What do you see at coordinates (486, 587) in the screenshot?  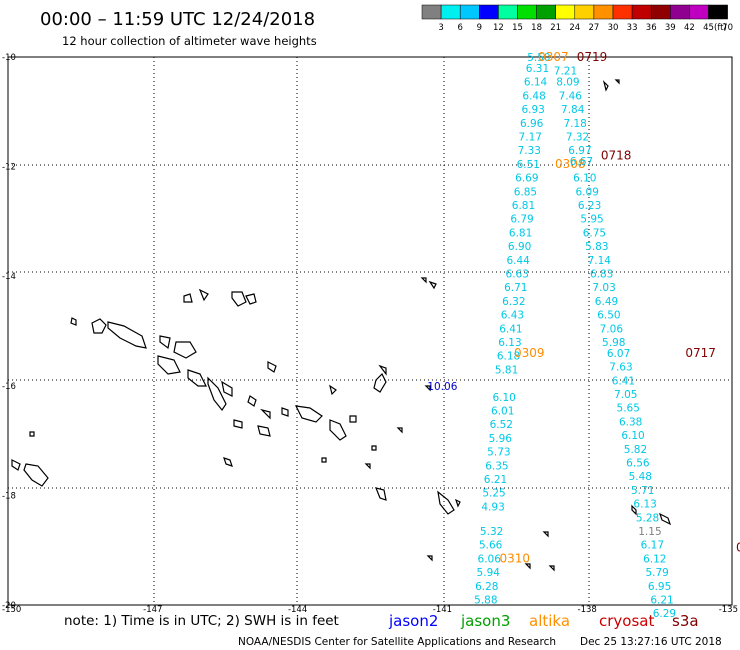 I see `wave-height-value: 6.28` at bounding box center [486, 587].